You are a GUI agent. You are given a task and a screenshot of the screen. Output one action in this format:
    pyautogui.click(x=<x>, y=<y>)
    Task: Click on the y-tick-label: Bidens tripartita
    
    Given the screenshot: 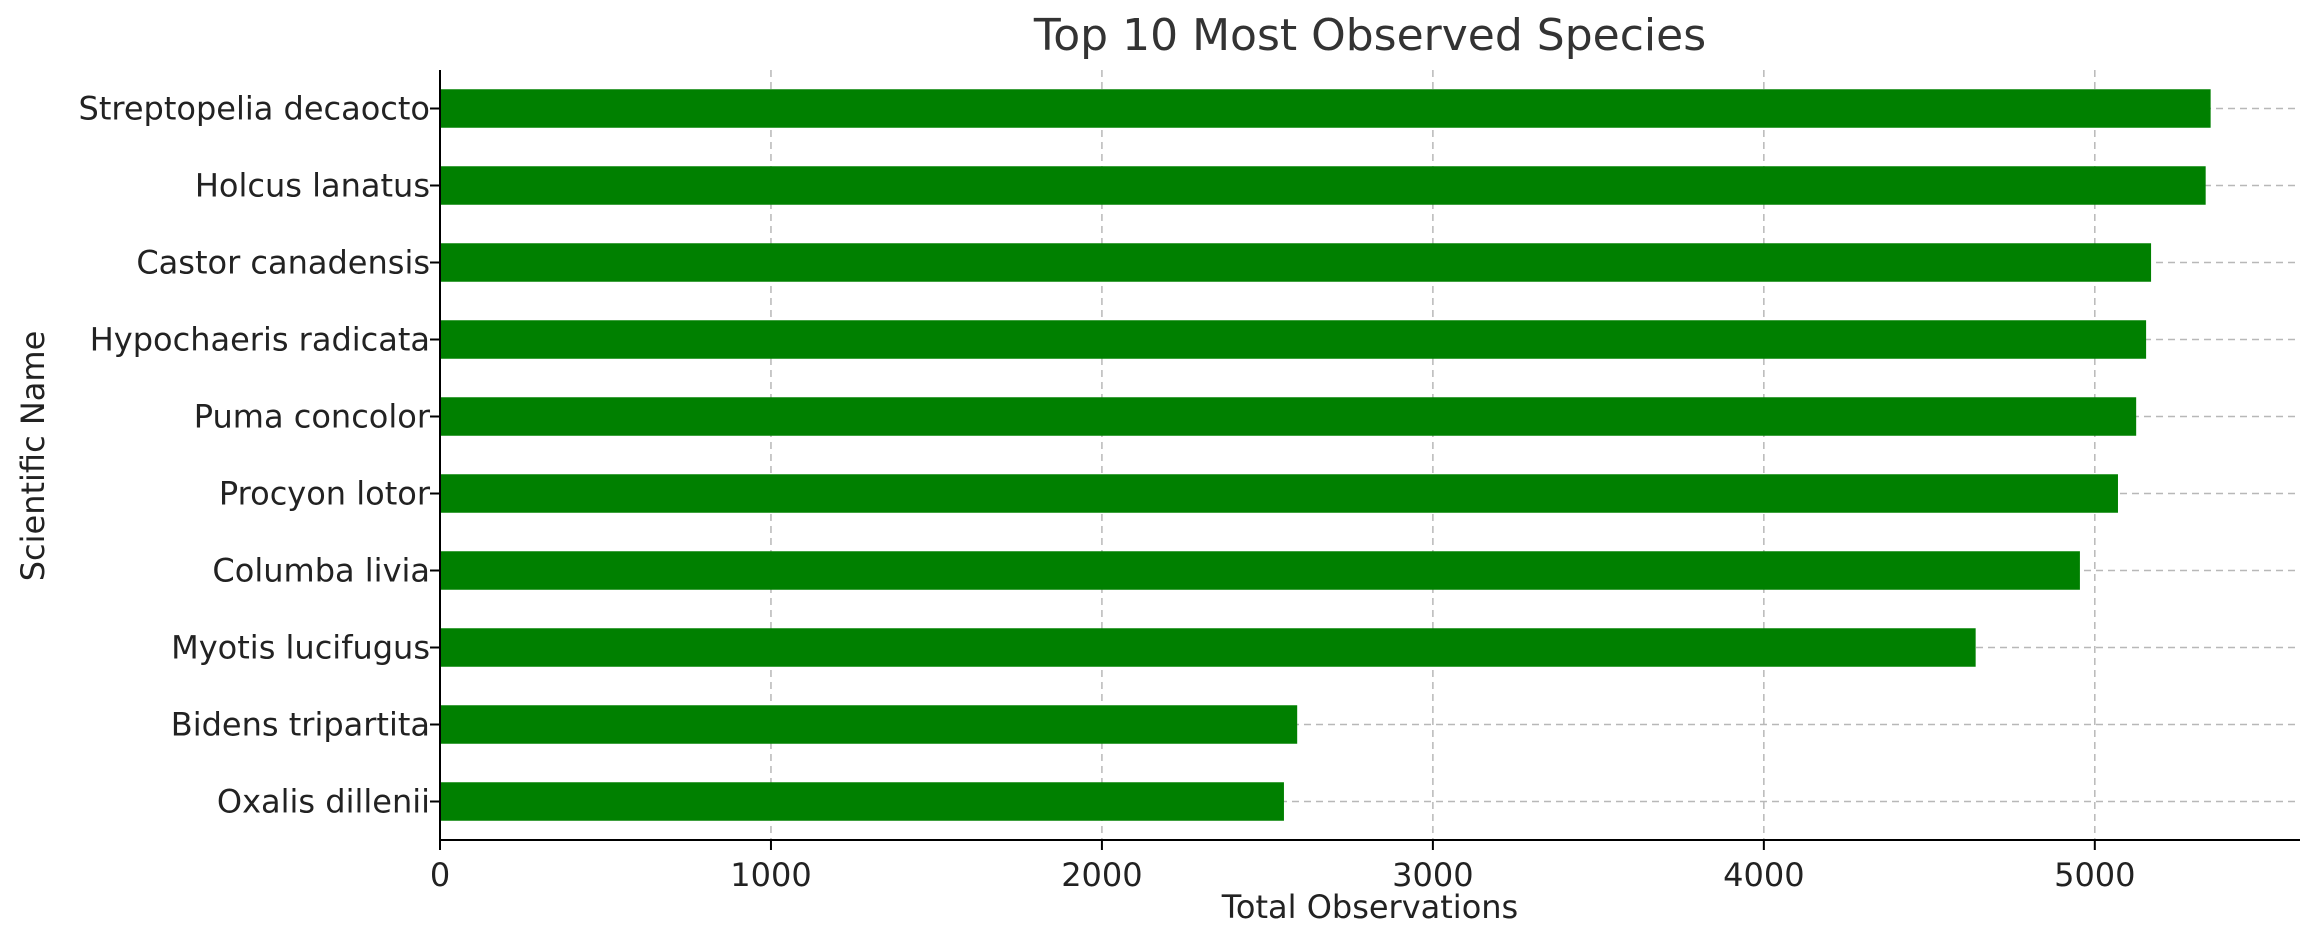 What is the action you would take?
    pyautogui.click(x=300, y=725)
    